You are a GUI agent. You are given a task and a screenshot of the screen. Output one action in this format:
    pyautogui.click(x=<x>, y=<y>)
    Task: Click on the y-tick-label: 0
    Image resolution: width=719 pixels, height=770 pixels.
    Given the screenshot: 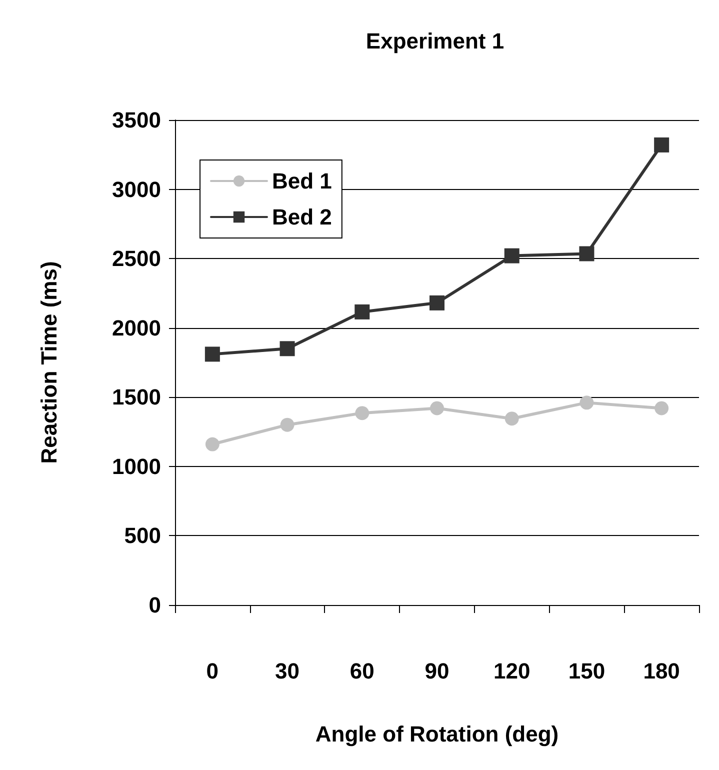 What is the action you would take?
    pyautogui.click(x=154, y=605)
    